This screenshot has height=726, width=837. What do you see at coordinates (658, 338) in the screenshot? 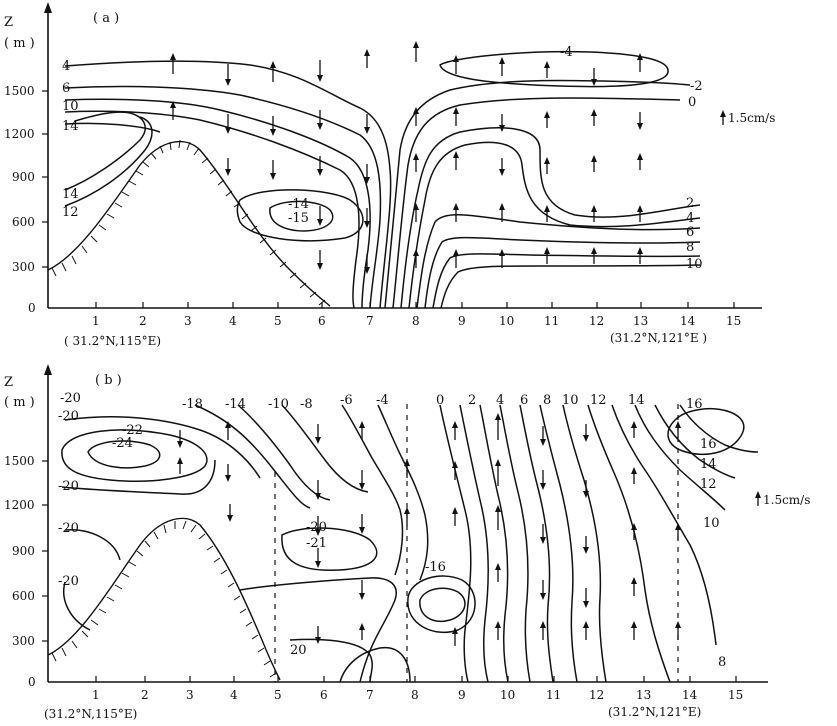
I see `panel-a-right-location: (31.2°N,121°E )` at bounding box center [658, 338].